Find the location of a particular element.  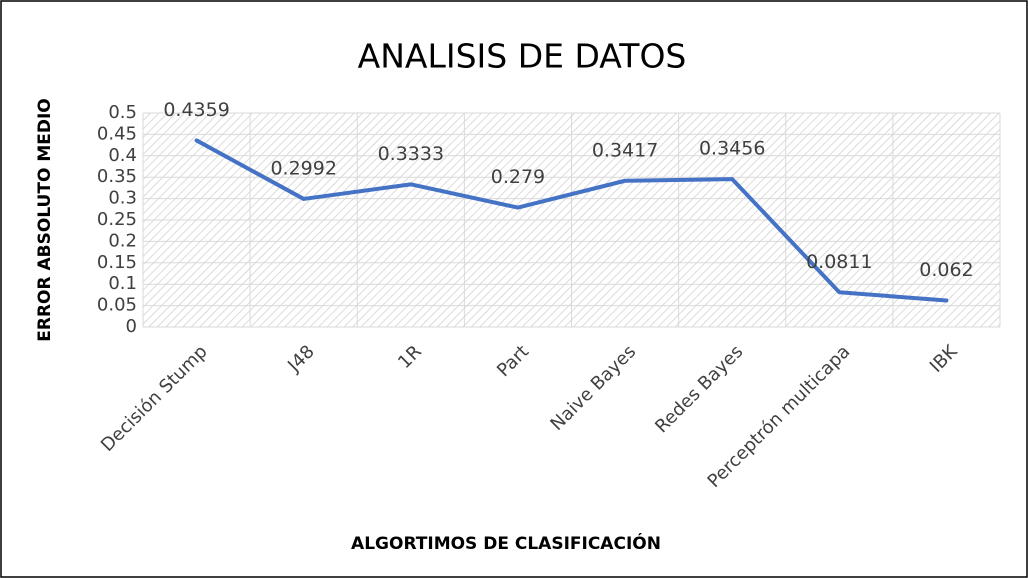

y-tick-label: 0.15 is located at coordinates (117, 262).